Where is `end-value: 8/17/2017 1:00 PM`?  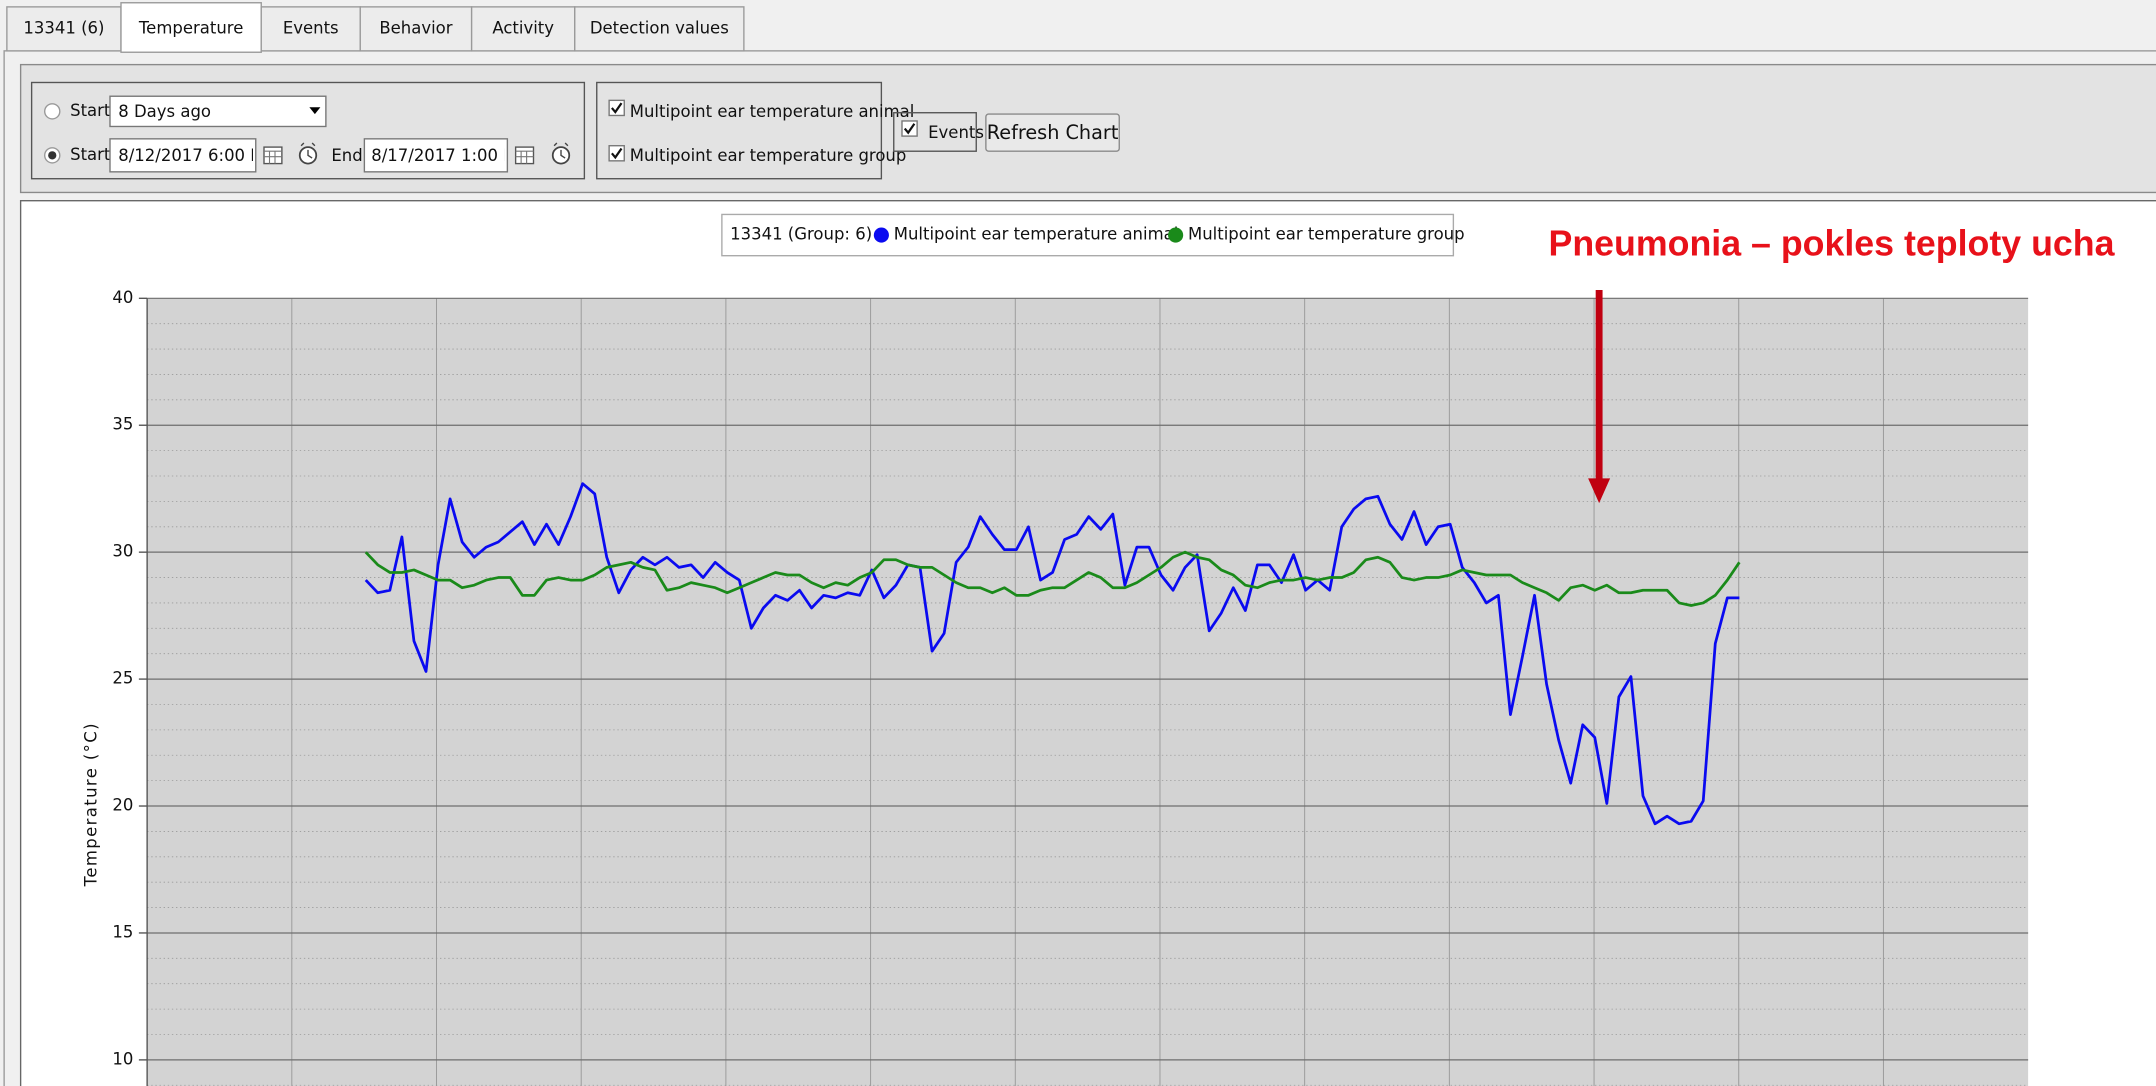 end-value: 8/17/2017 1:00 PM is located at coordinates (449, 155).